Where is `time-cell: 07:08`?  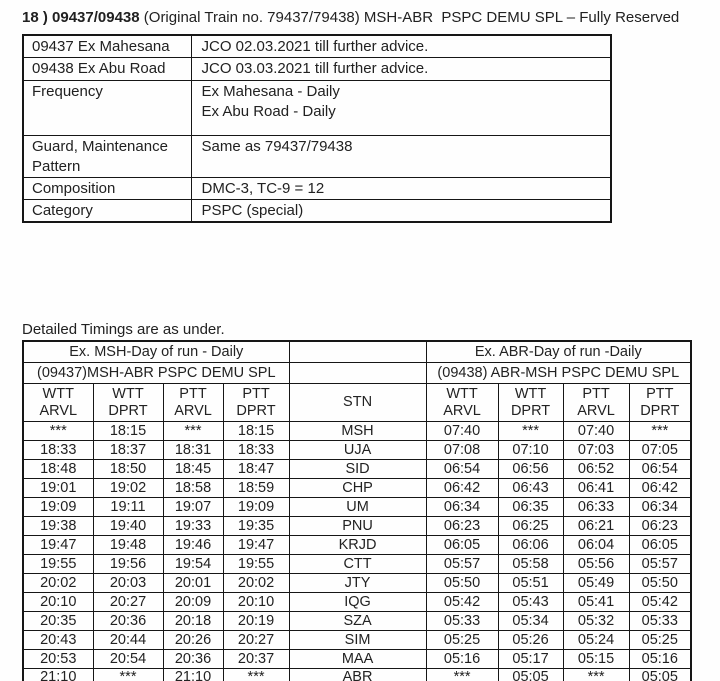
time-cell: 07:08 is located at coordinates (462, 450).